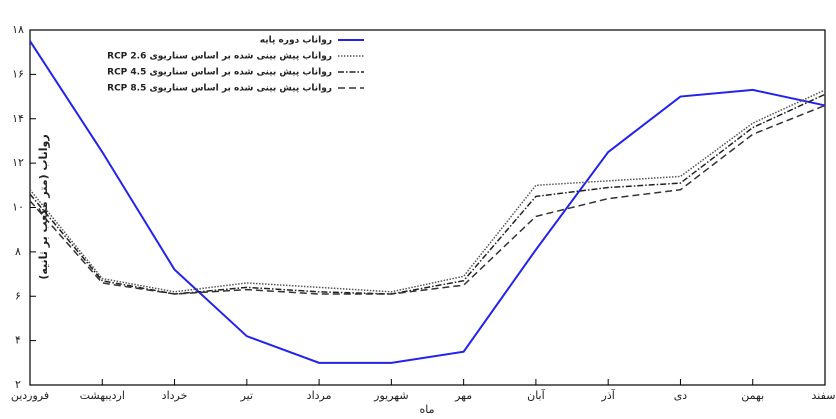 Image resolution: width=836 pixels, height=419 pixels. Describe the element at coordinates (102, 395) in the screenshot. I see `x-tick-label: اردیبهشت` at that location.